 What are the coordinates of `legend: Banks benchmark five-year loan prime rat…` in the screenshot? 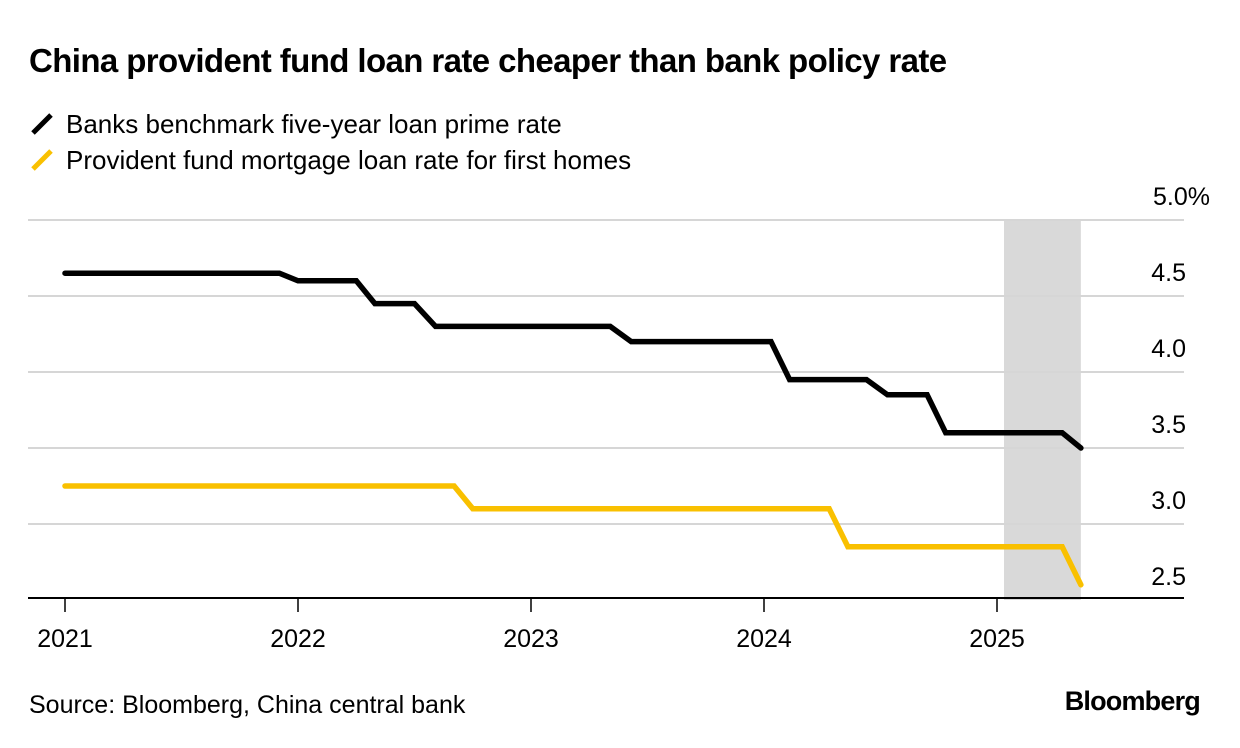 It's located at (330, 142).